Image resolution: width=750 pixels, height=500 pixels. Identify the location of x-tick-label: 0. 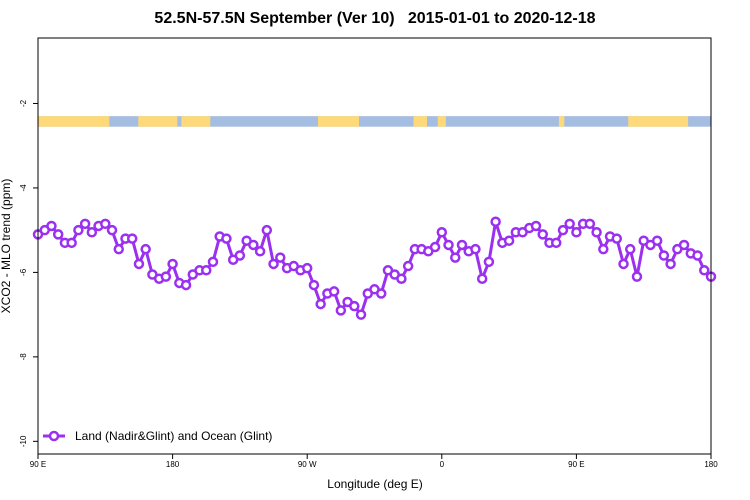
(442, 464).